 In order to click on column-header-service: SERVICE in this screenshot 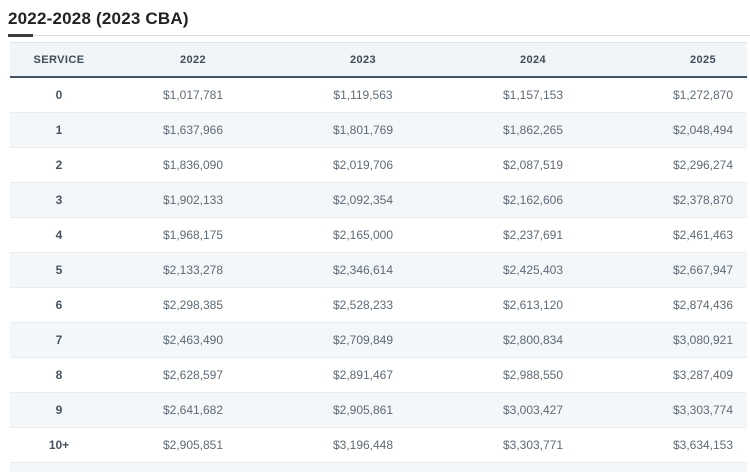, I will do `click(59, 60)`.